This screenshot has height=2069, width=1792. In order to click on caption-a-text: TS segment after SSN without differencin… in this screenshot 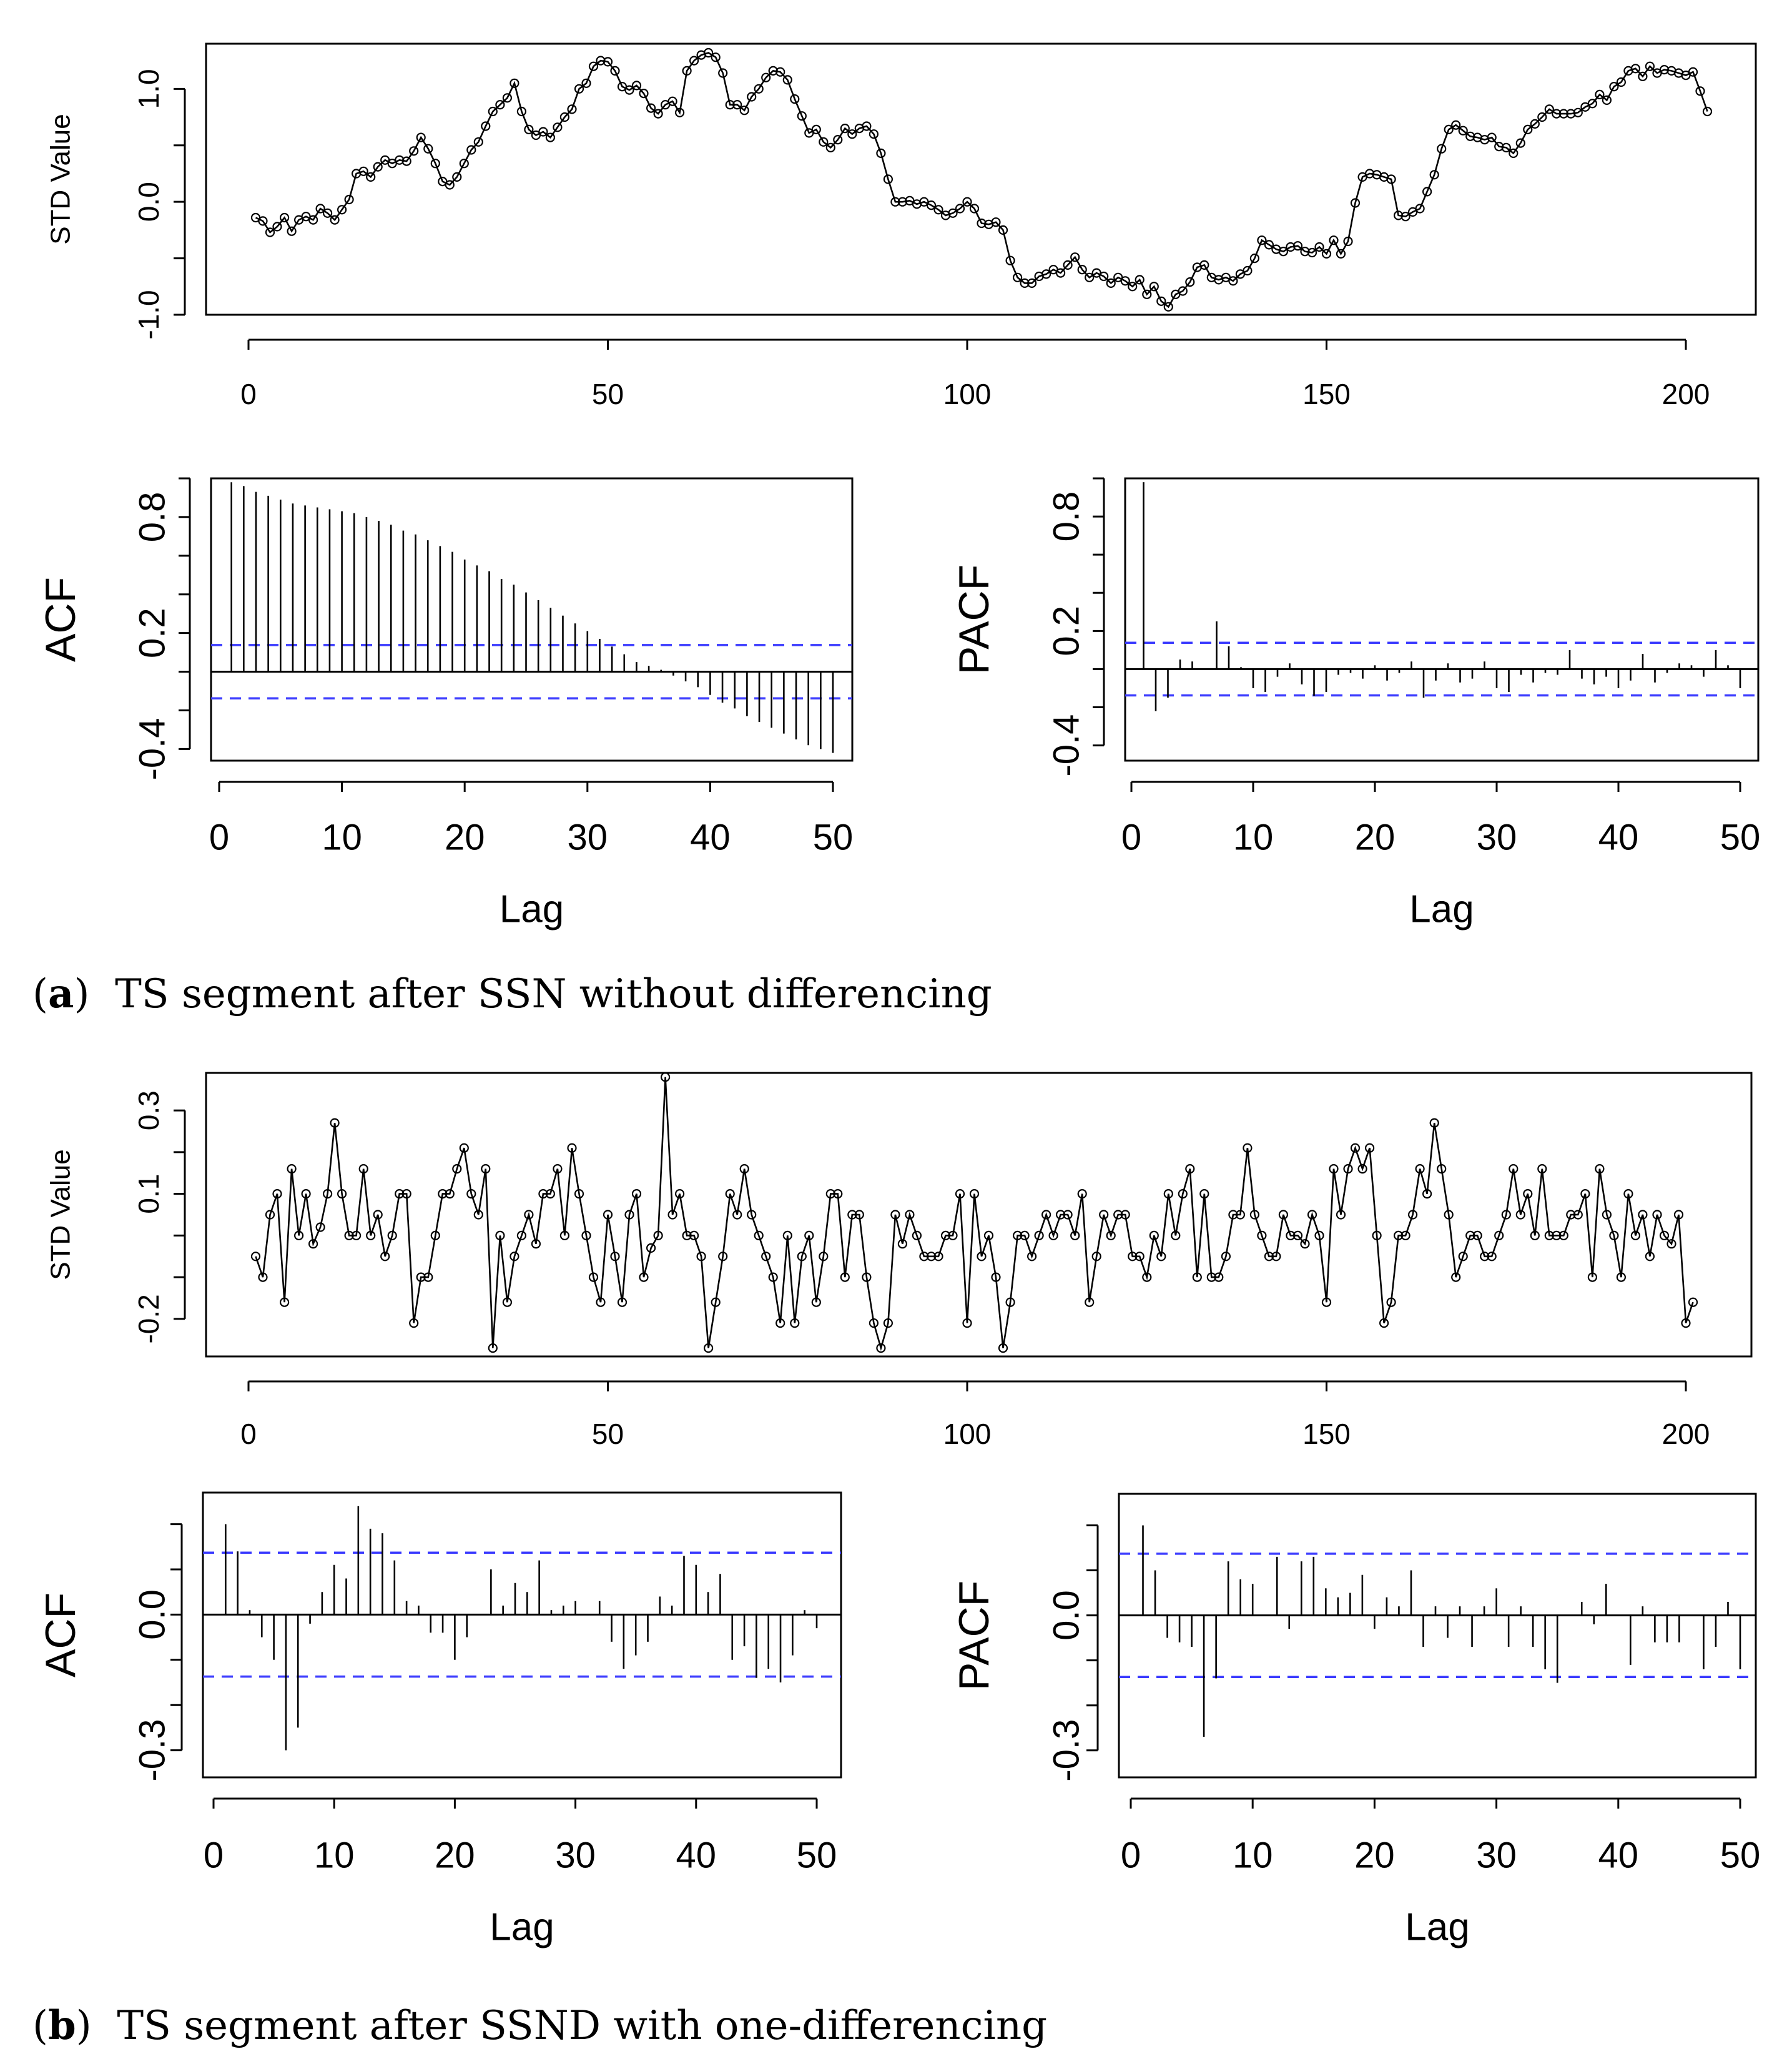, I will do `click(553, 994)`.